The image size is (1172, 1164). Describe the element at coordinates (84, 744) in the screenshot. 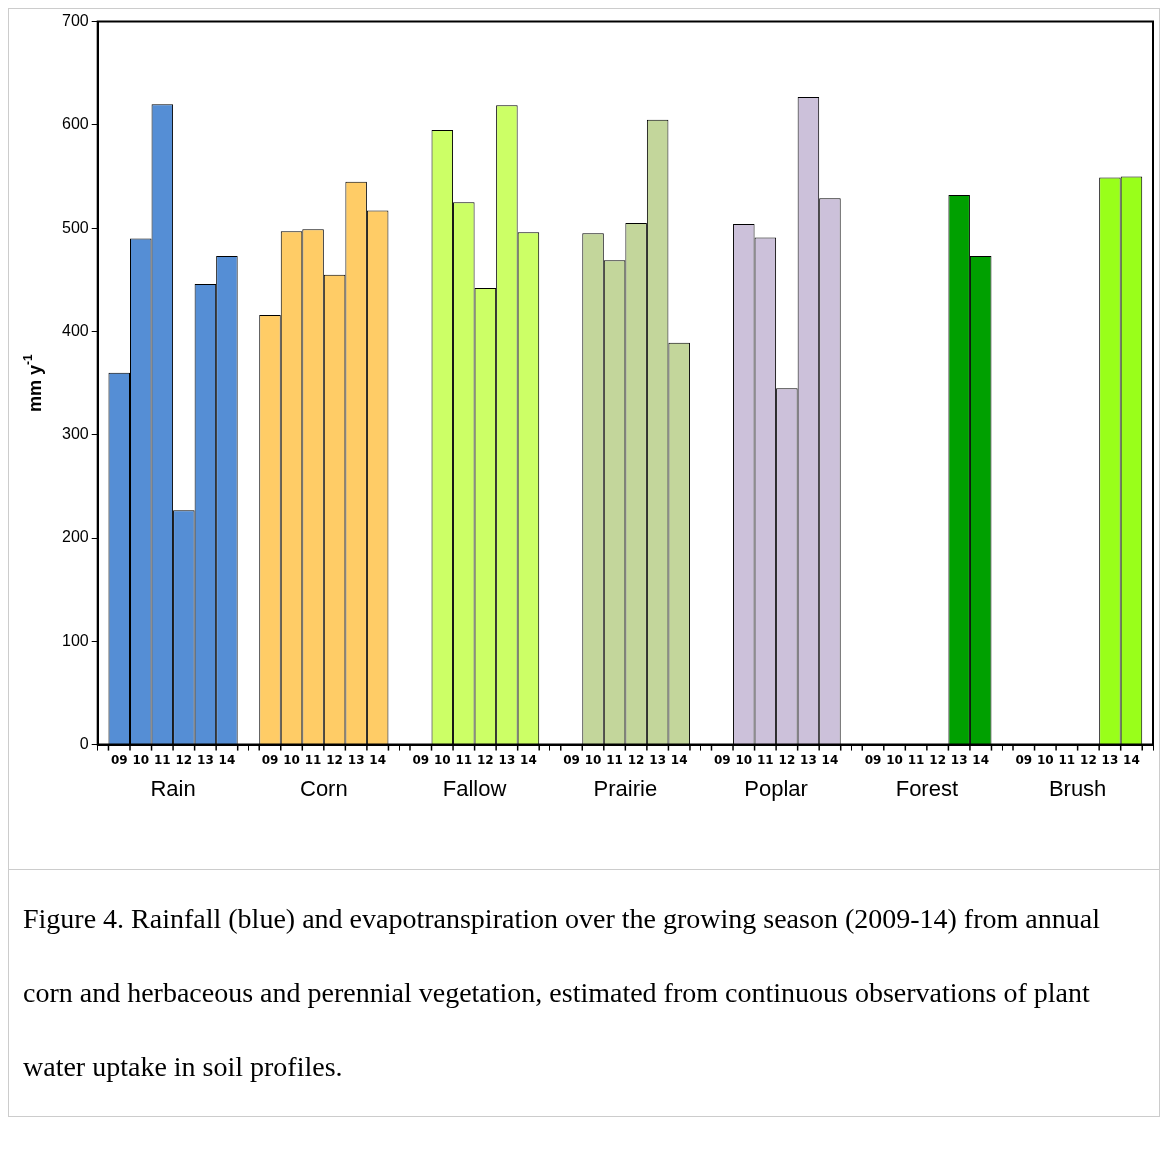

I see `y-tick-label: 0` at that location.